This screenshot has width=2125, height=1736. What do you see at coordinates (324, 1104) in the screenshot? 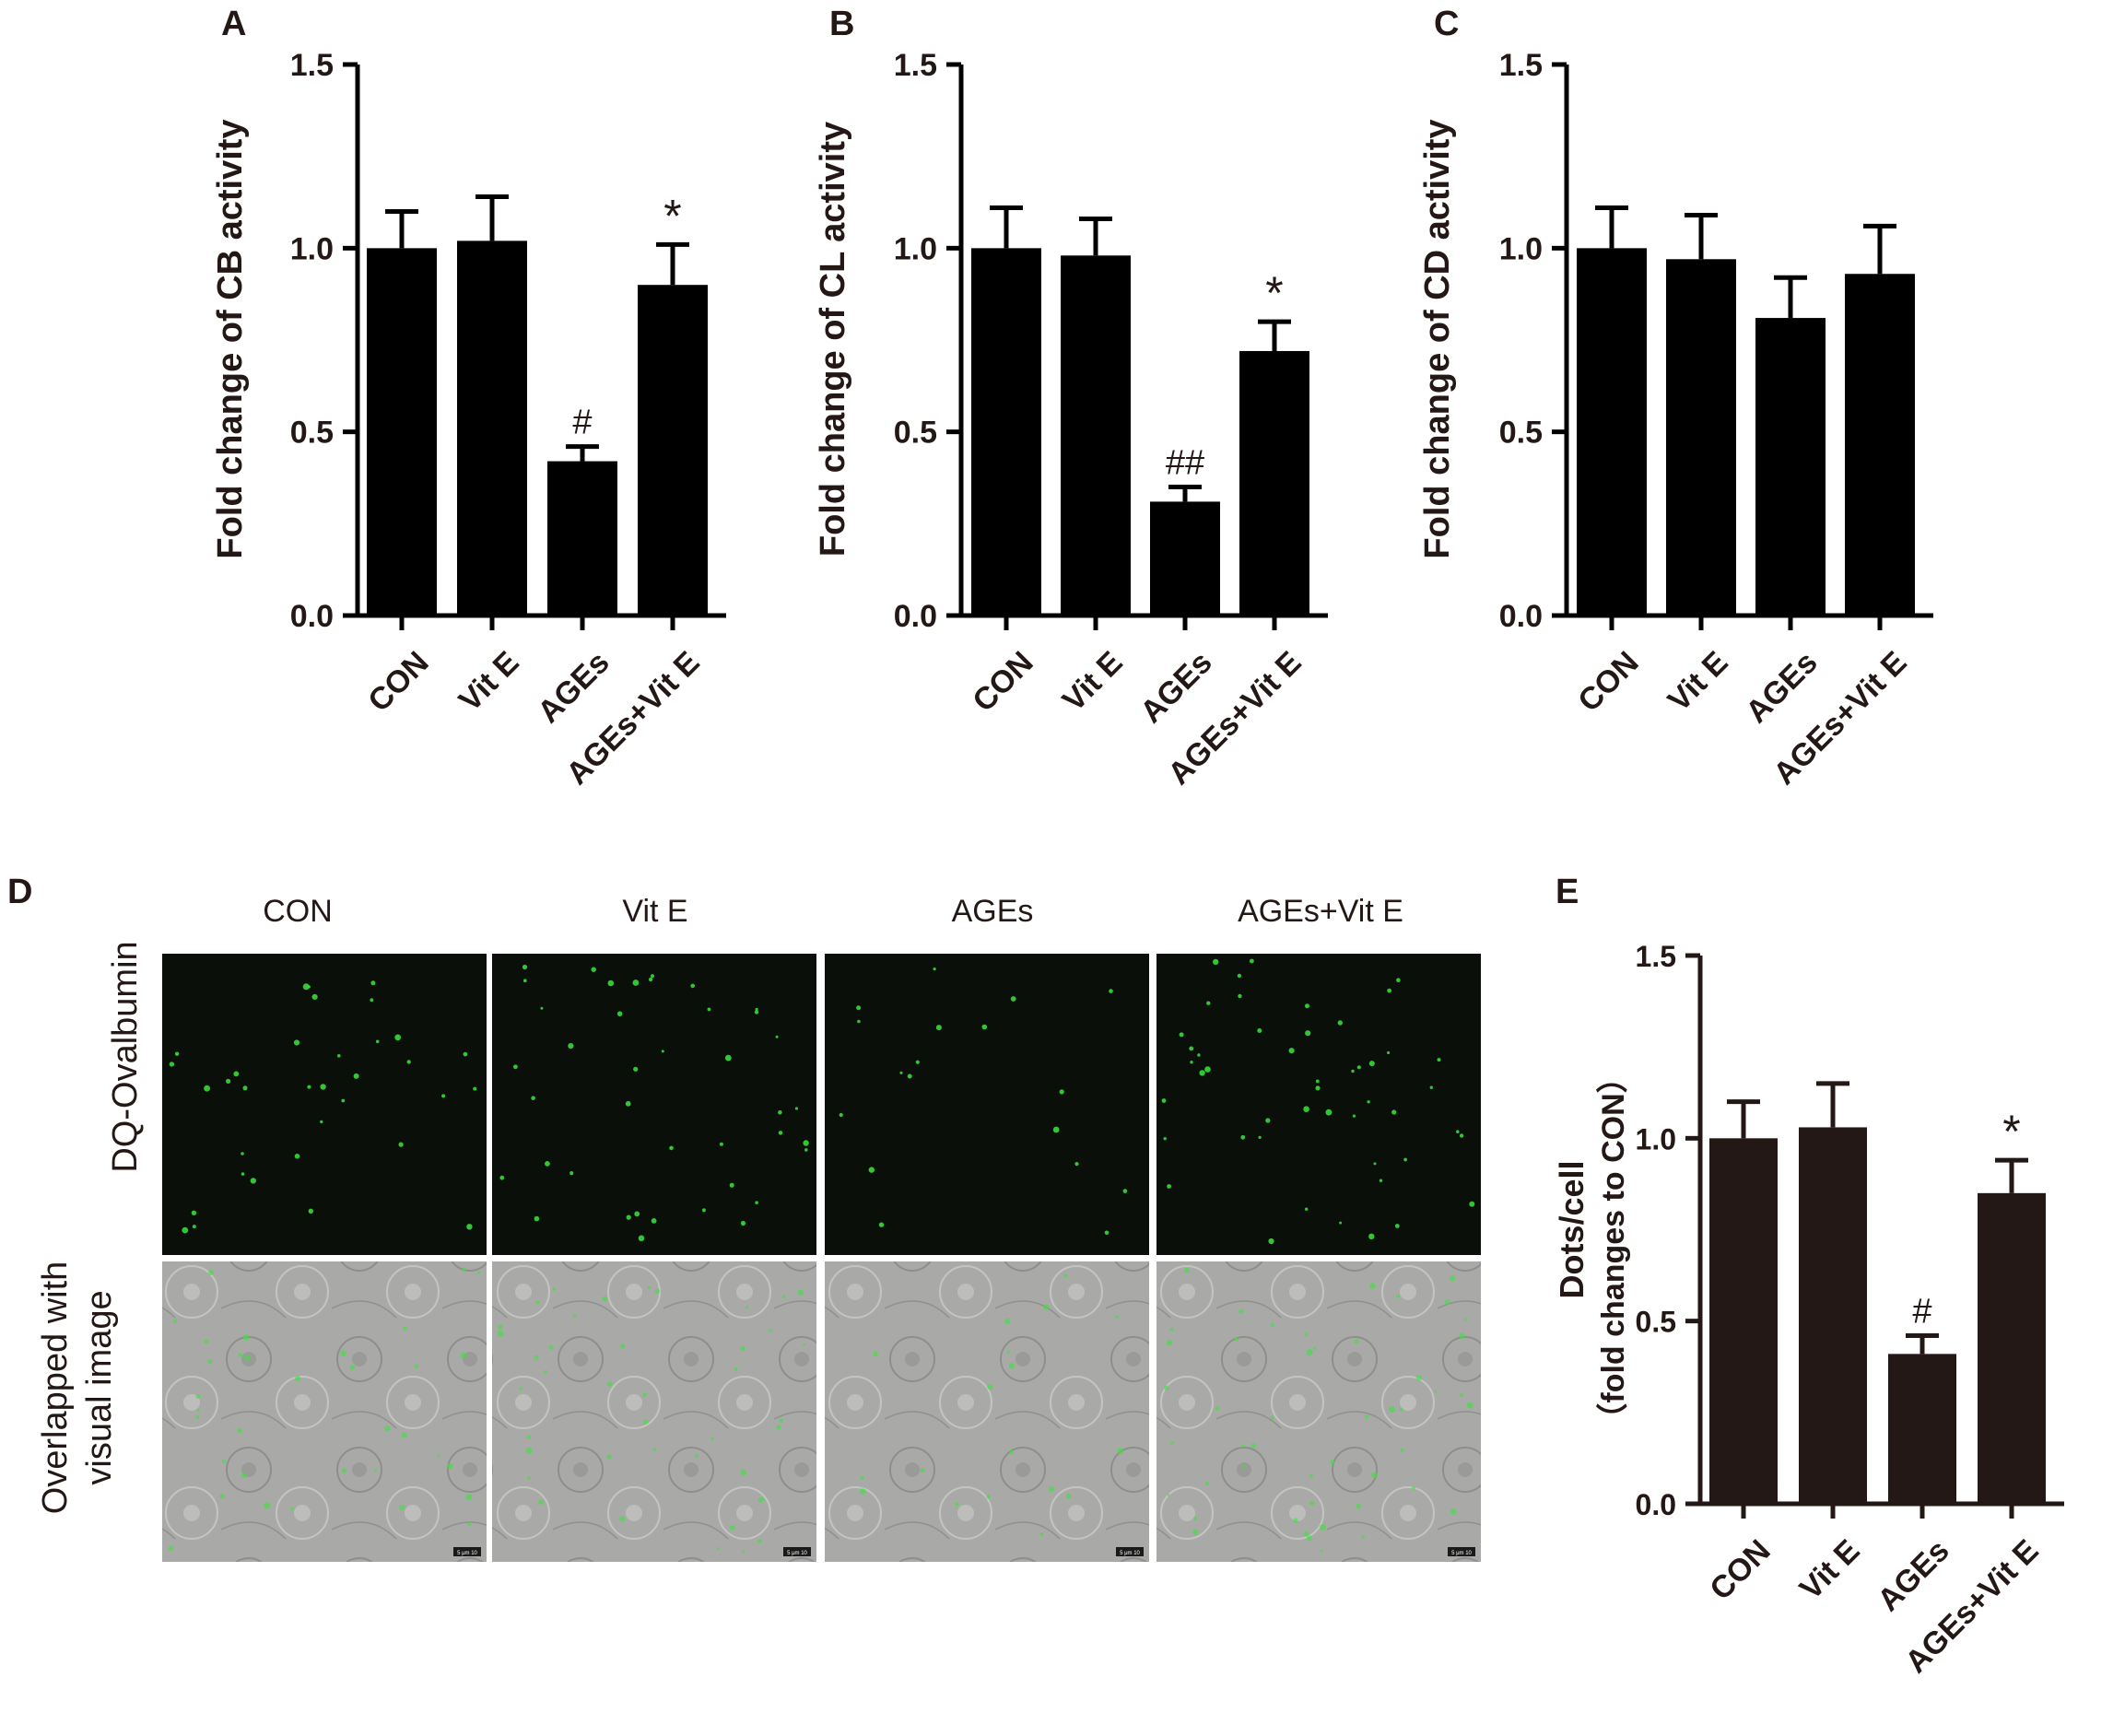
I see `fluorescence-image-con` at bounding box center [324, 1104].